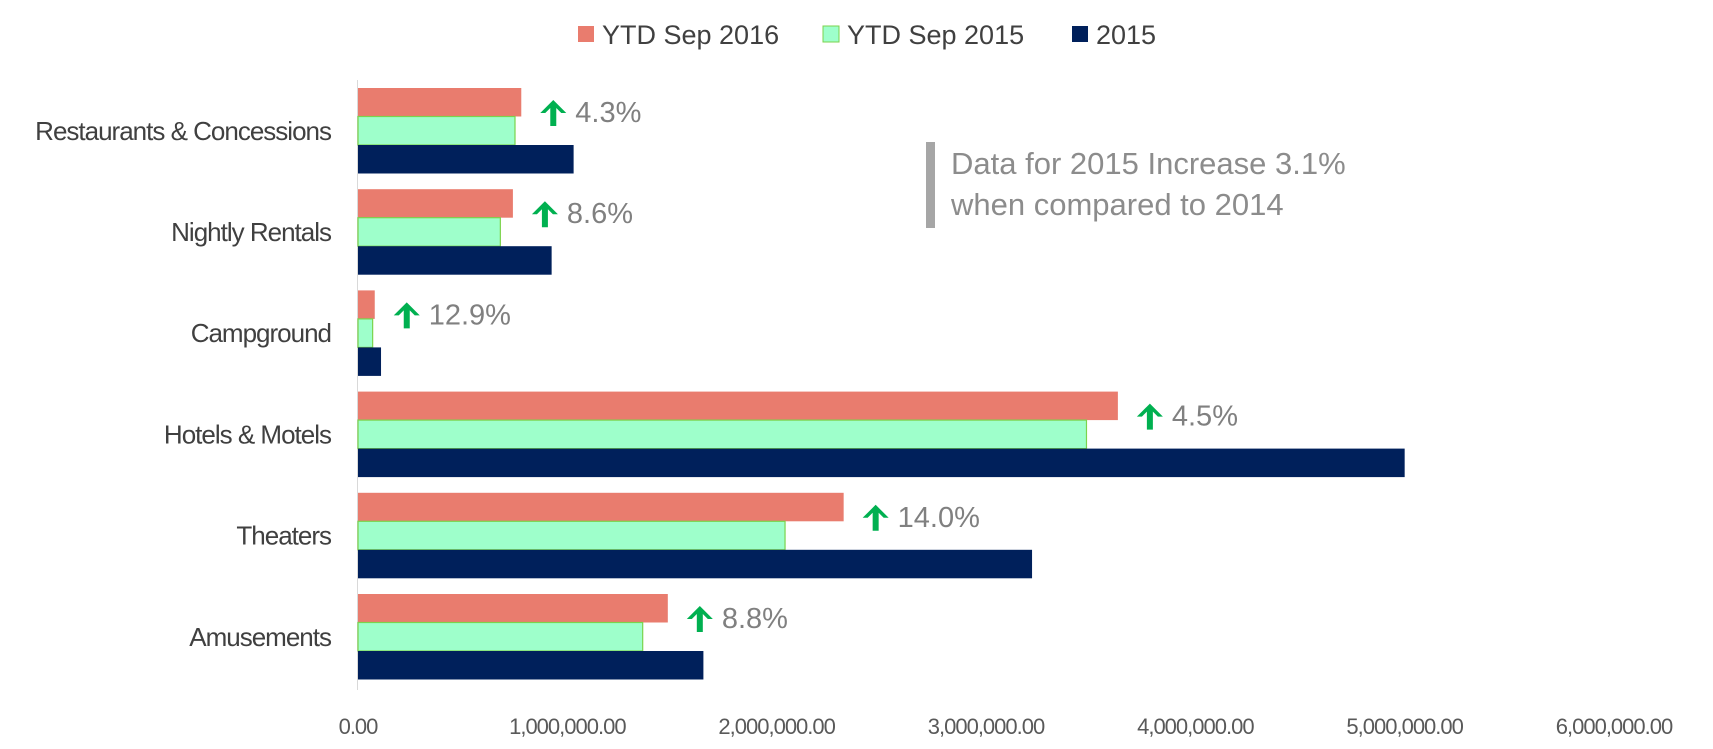 This screenshot has width=1713, height=749. I want to click on category-label: Amusements, so click(260, 637).